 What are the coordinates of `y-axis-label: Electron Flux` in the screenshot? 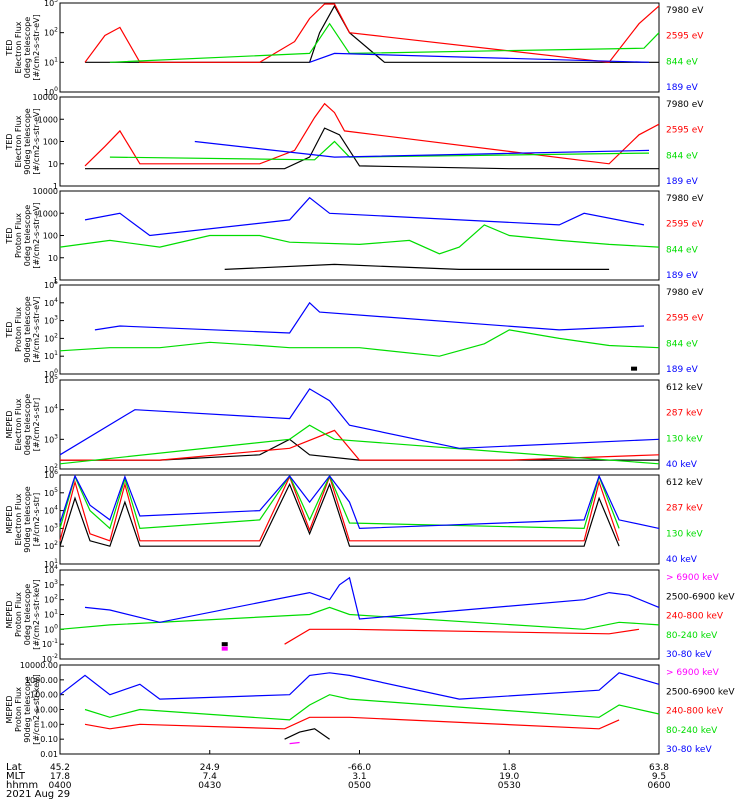 It's located at (18, 47).